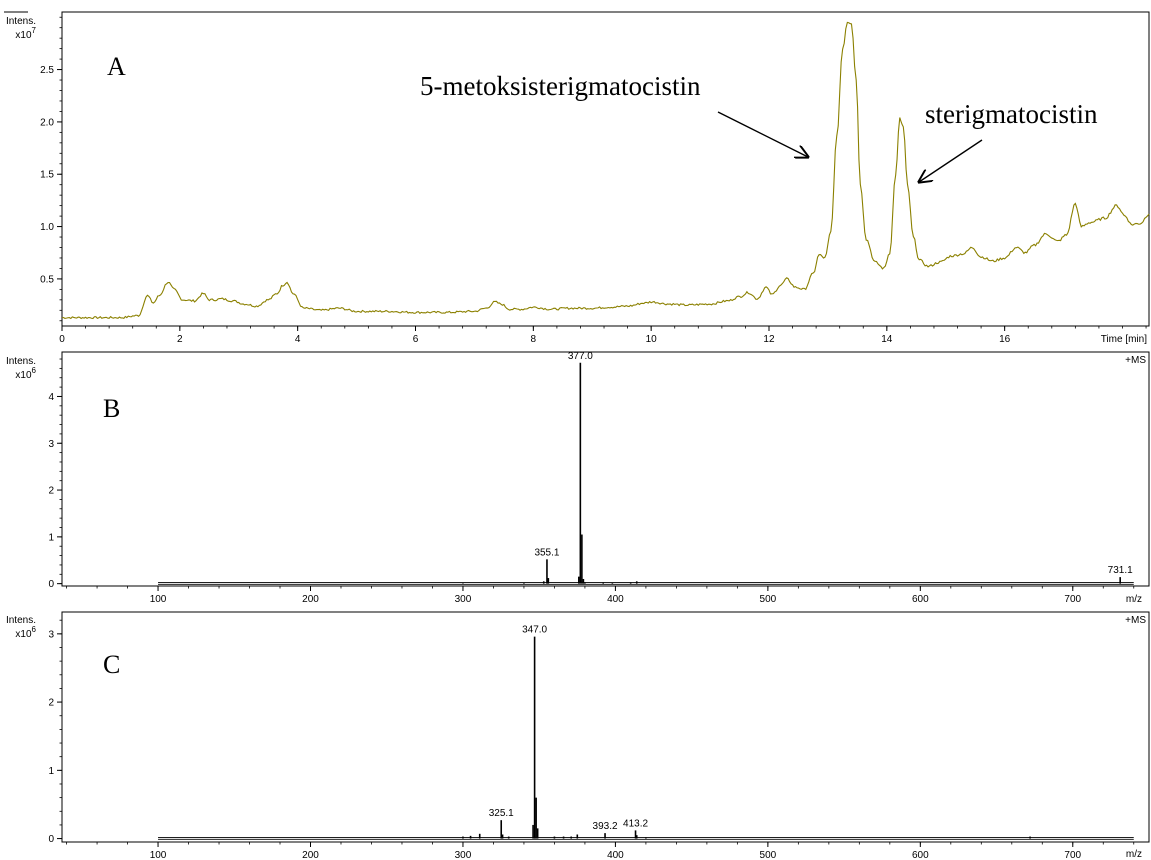  I want to click on x-tick-label: 2, so click(180, 339).